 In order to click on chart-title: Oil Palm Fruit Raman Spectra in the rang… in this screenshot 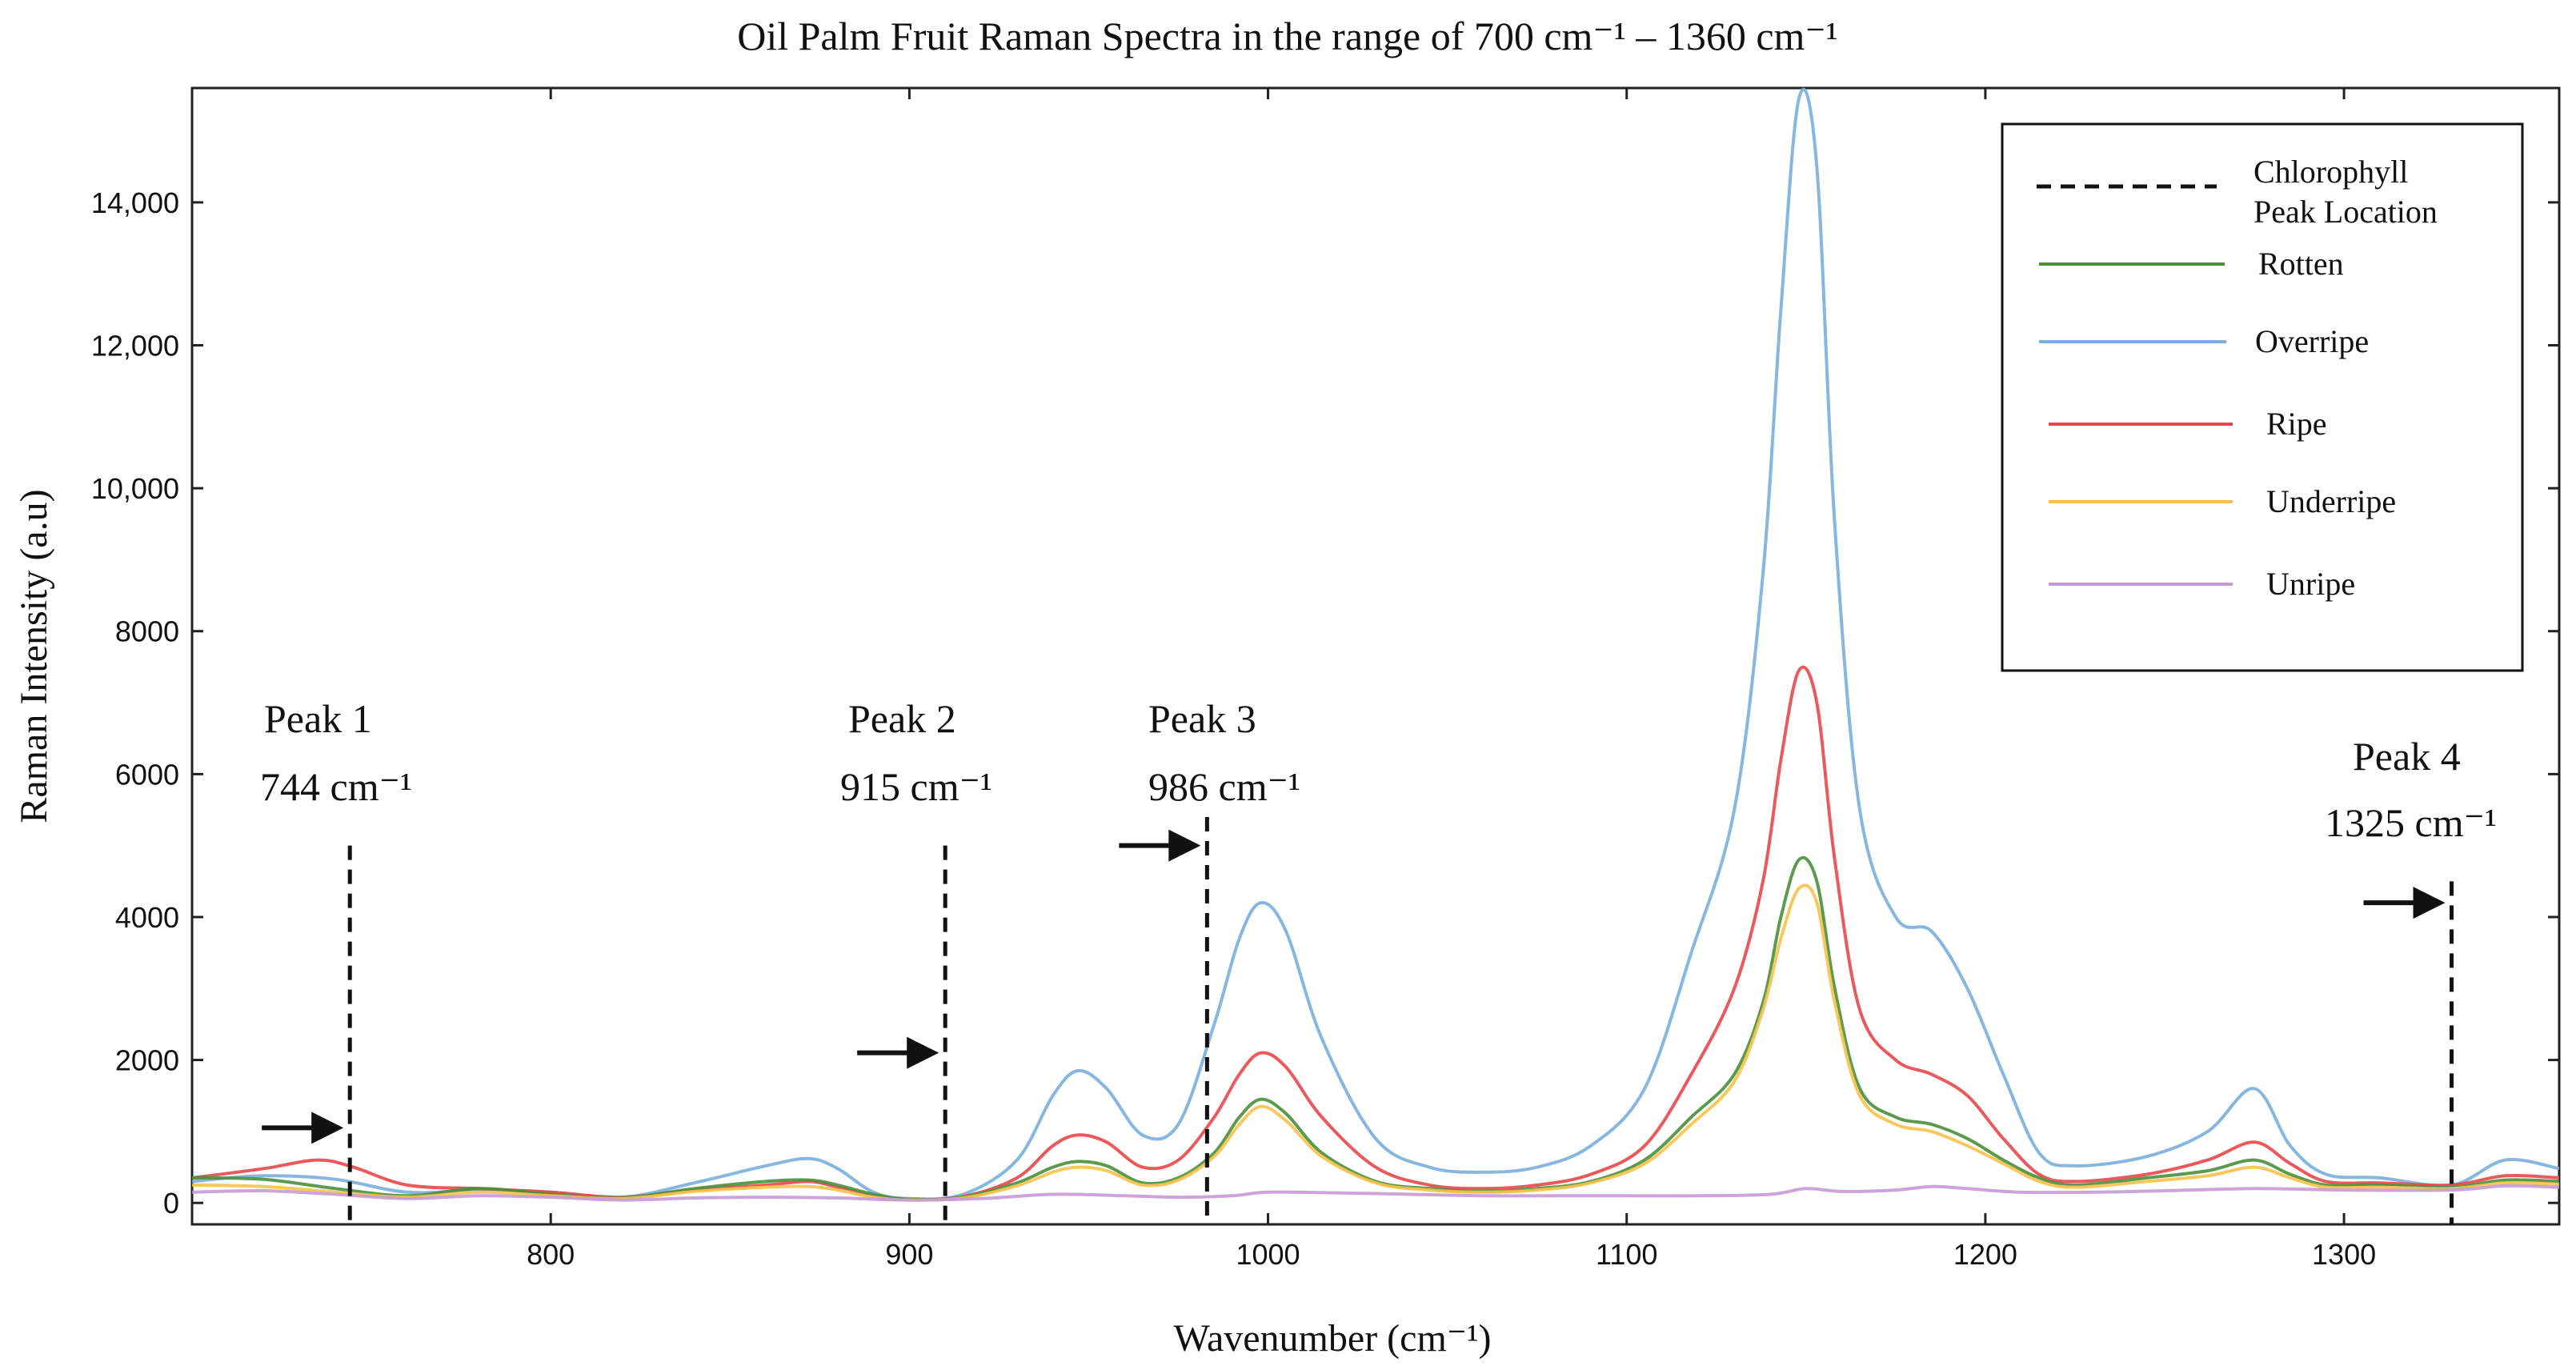, I will do `click(1287, 36)`.